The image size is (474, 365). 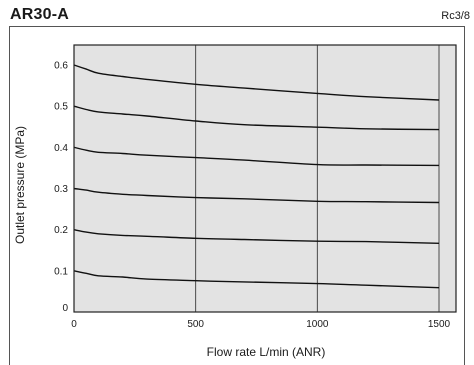 What do you see at coordinates (455, 16) in the screenshot?
I see `port-size-label: Rc3/8` at bounding box center [455, 16].